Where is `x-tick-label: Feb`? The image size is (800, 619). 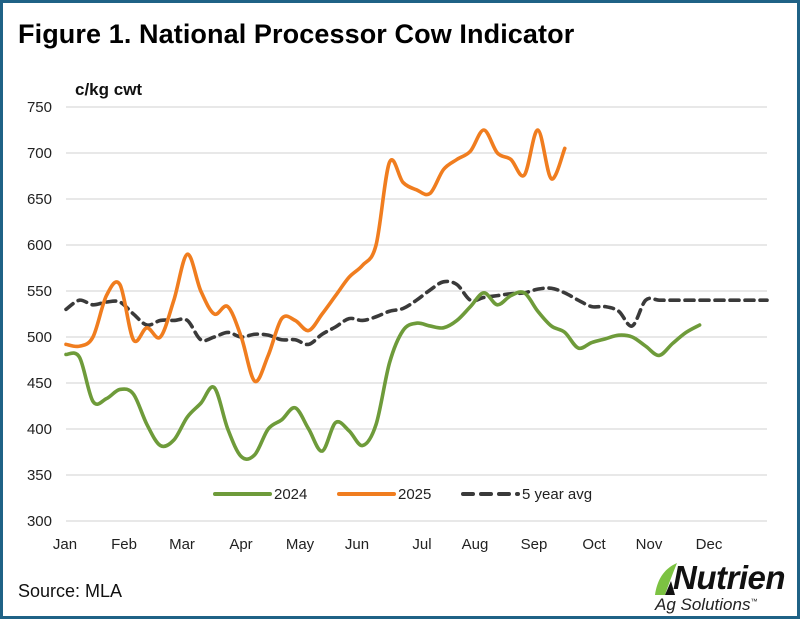
x-tick-label: Feb is located at coordinates (124, 544).